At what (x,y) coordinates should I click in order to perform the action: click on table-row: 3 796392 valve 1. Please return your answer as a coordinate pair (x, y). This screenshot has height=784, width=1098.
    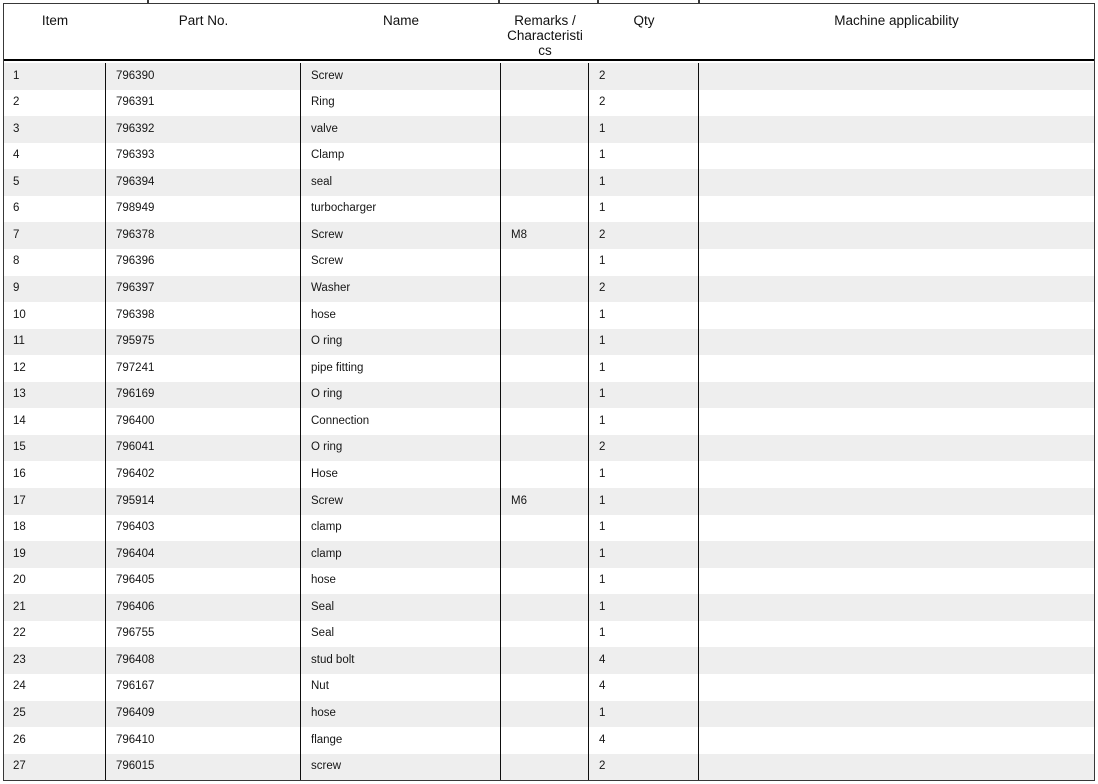
    Looking at the image, I should click on (549, 129).